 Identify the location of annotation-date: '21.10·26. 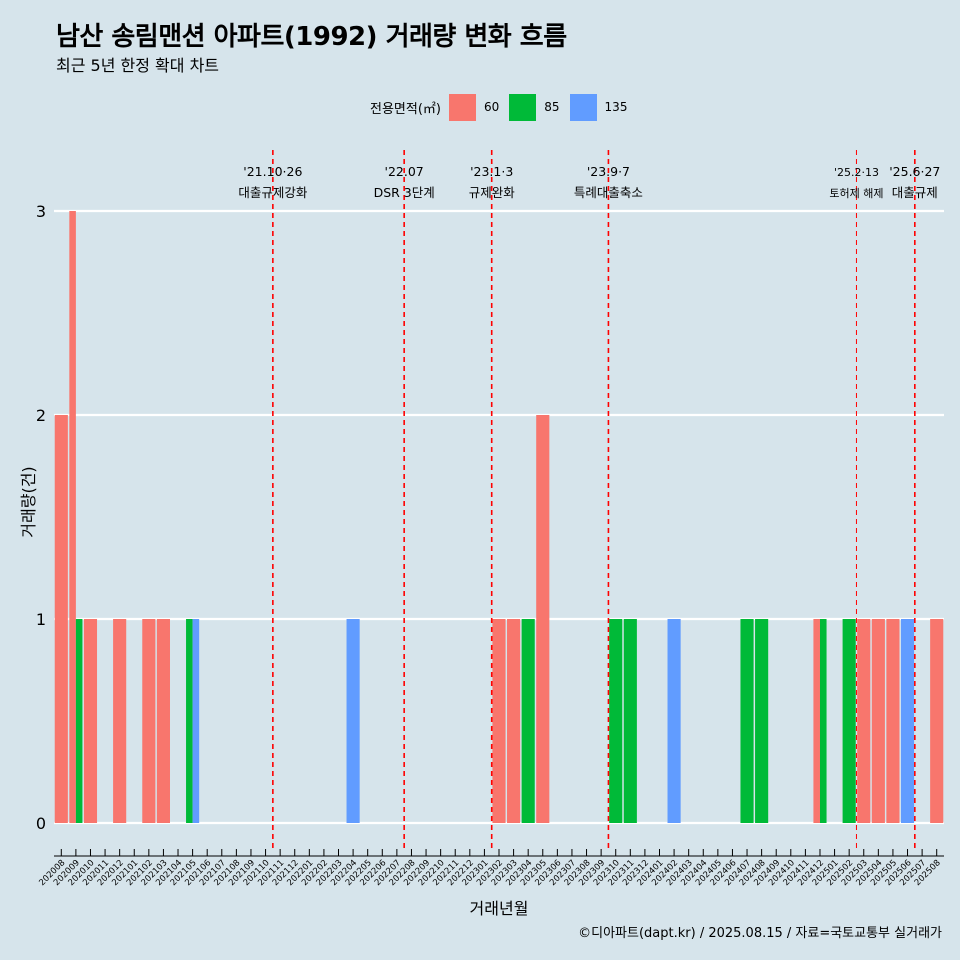
(272, 171).